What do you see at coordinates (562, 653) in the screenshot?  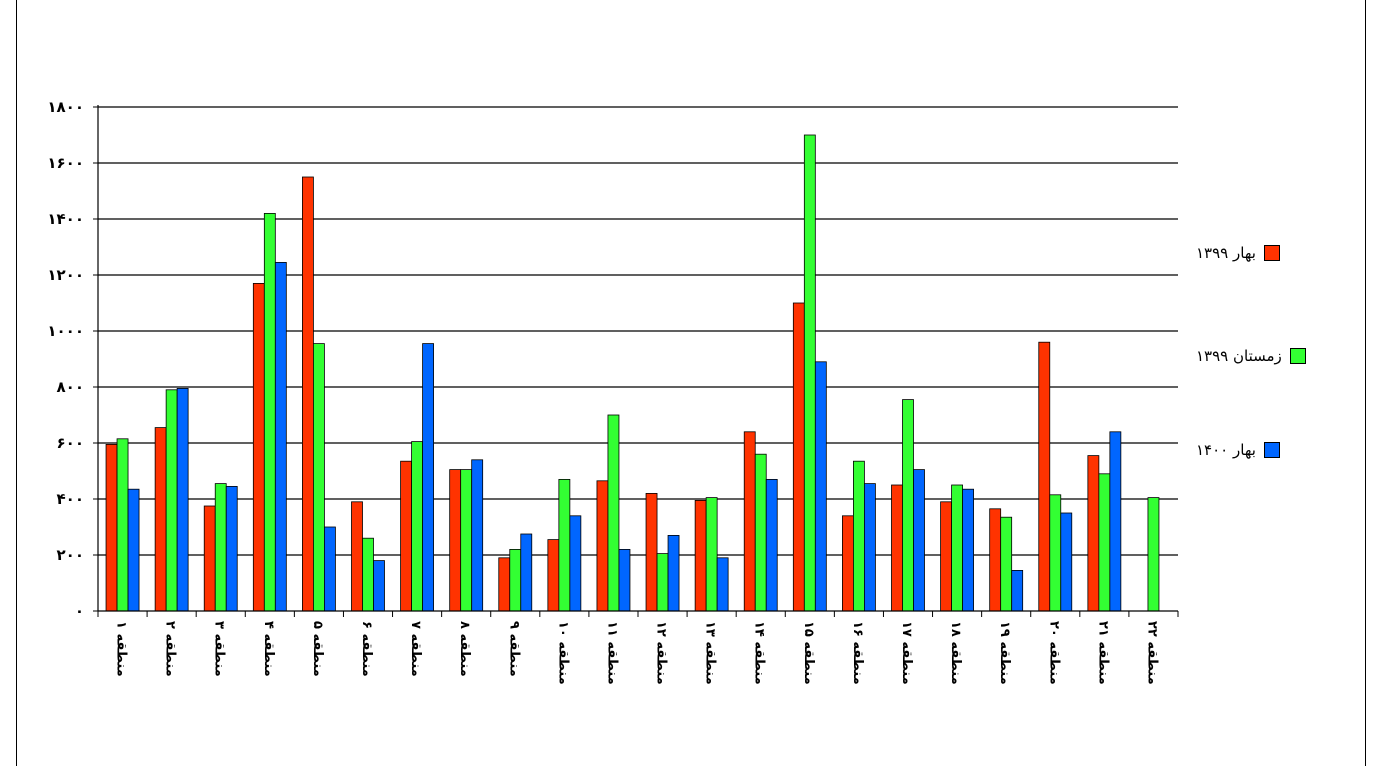 I see `x-tick-label: منطقه ۱۰` at bounding box center [562, 653].